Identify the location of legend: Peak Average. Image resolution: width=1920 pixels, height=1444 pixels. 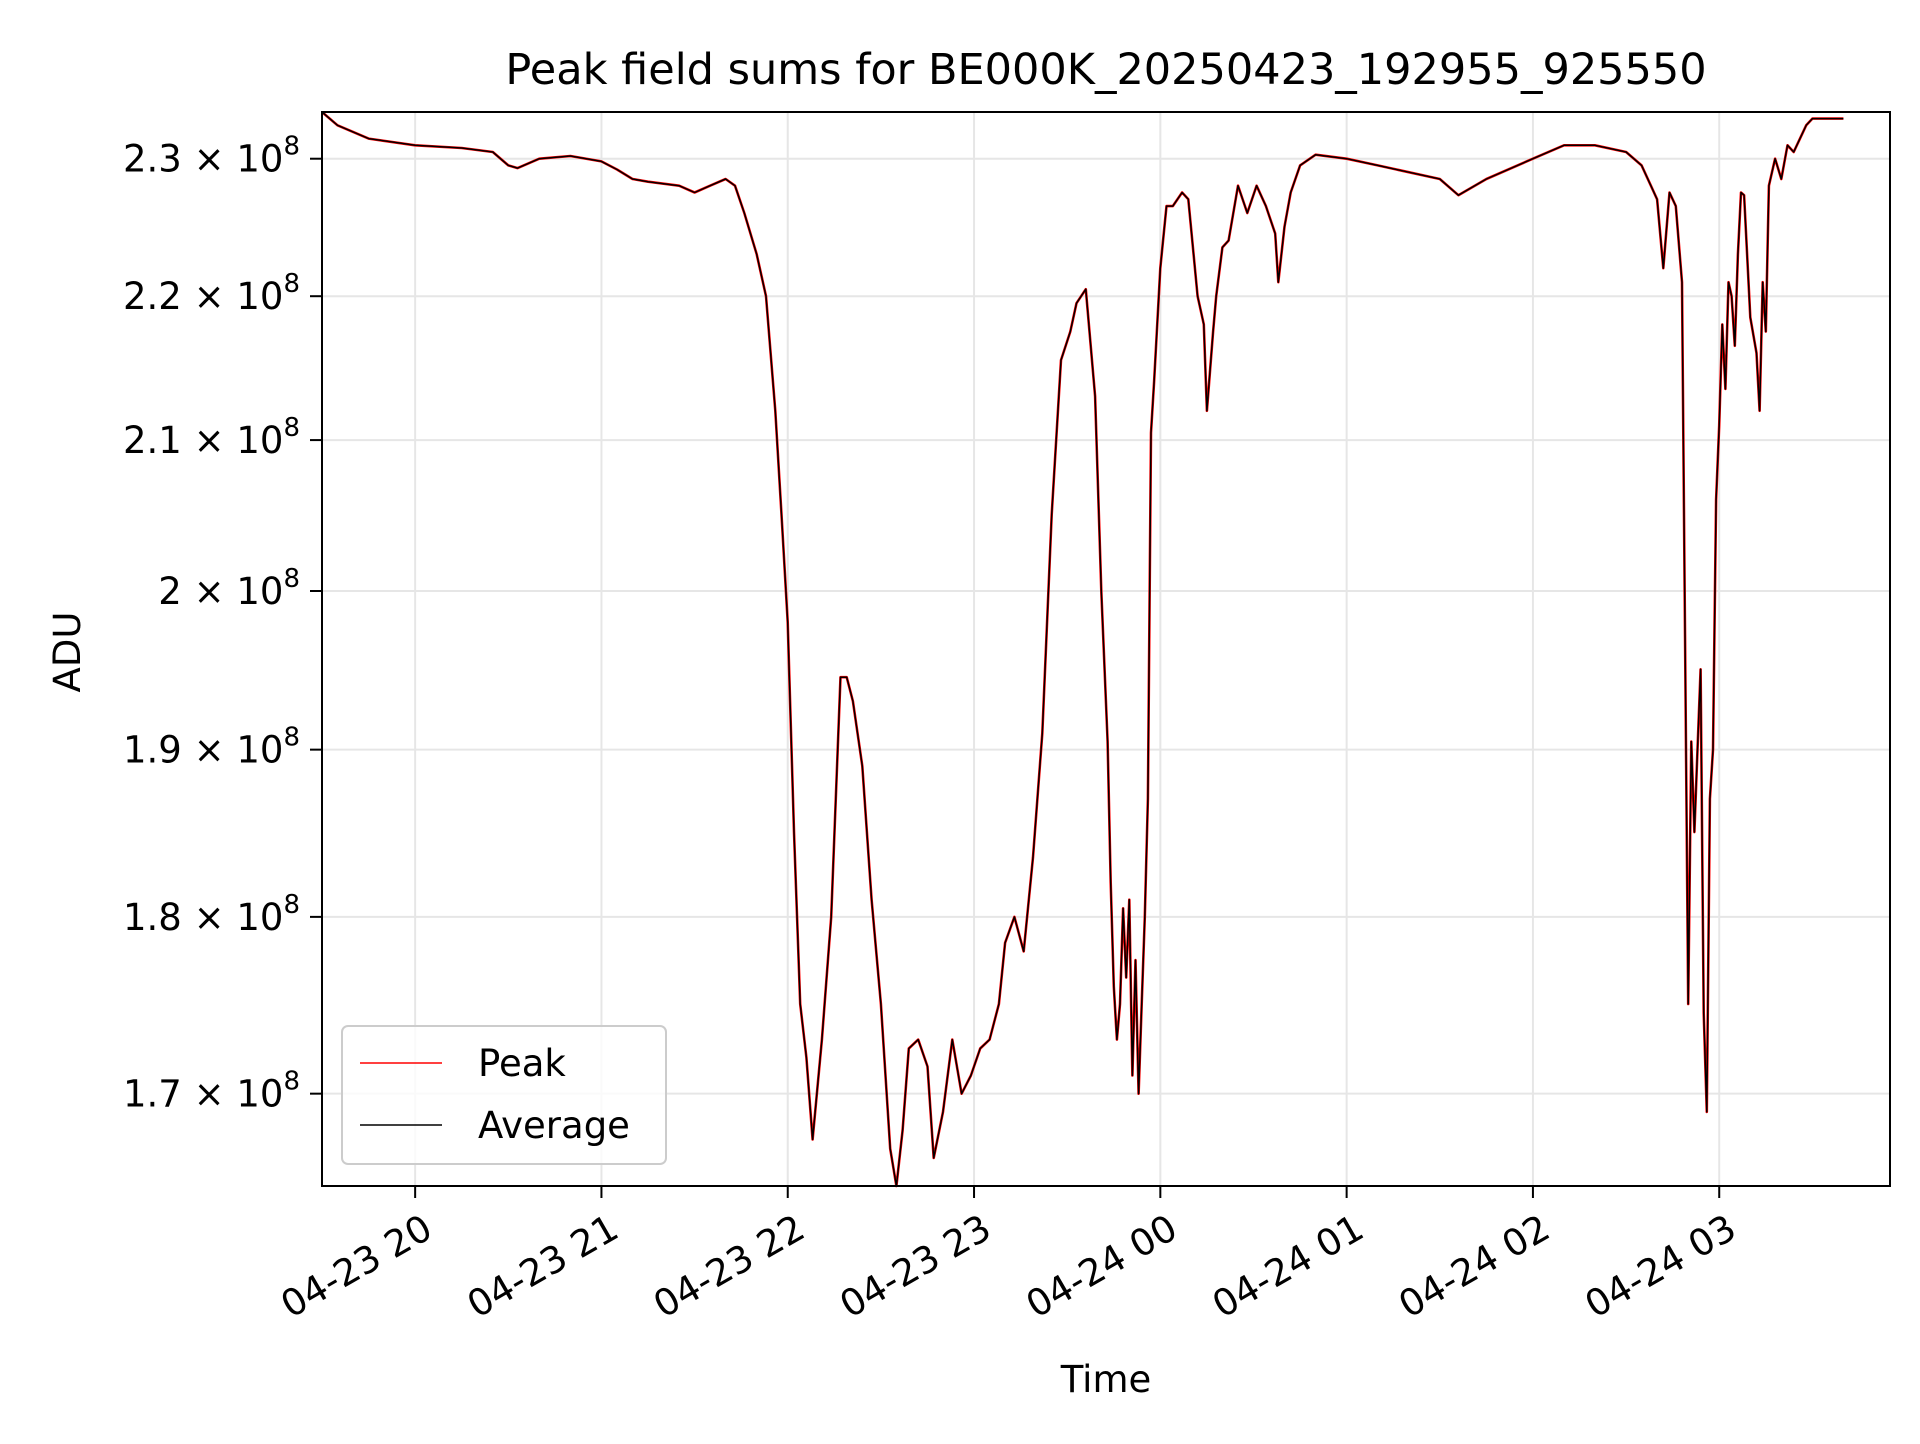
(504, 1095).